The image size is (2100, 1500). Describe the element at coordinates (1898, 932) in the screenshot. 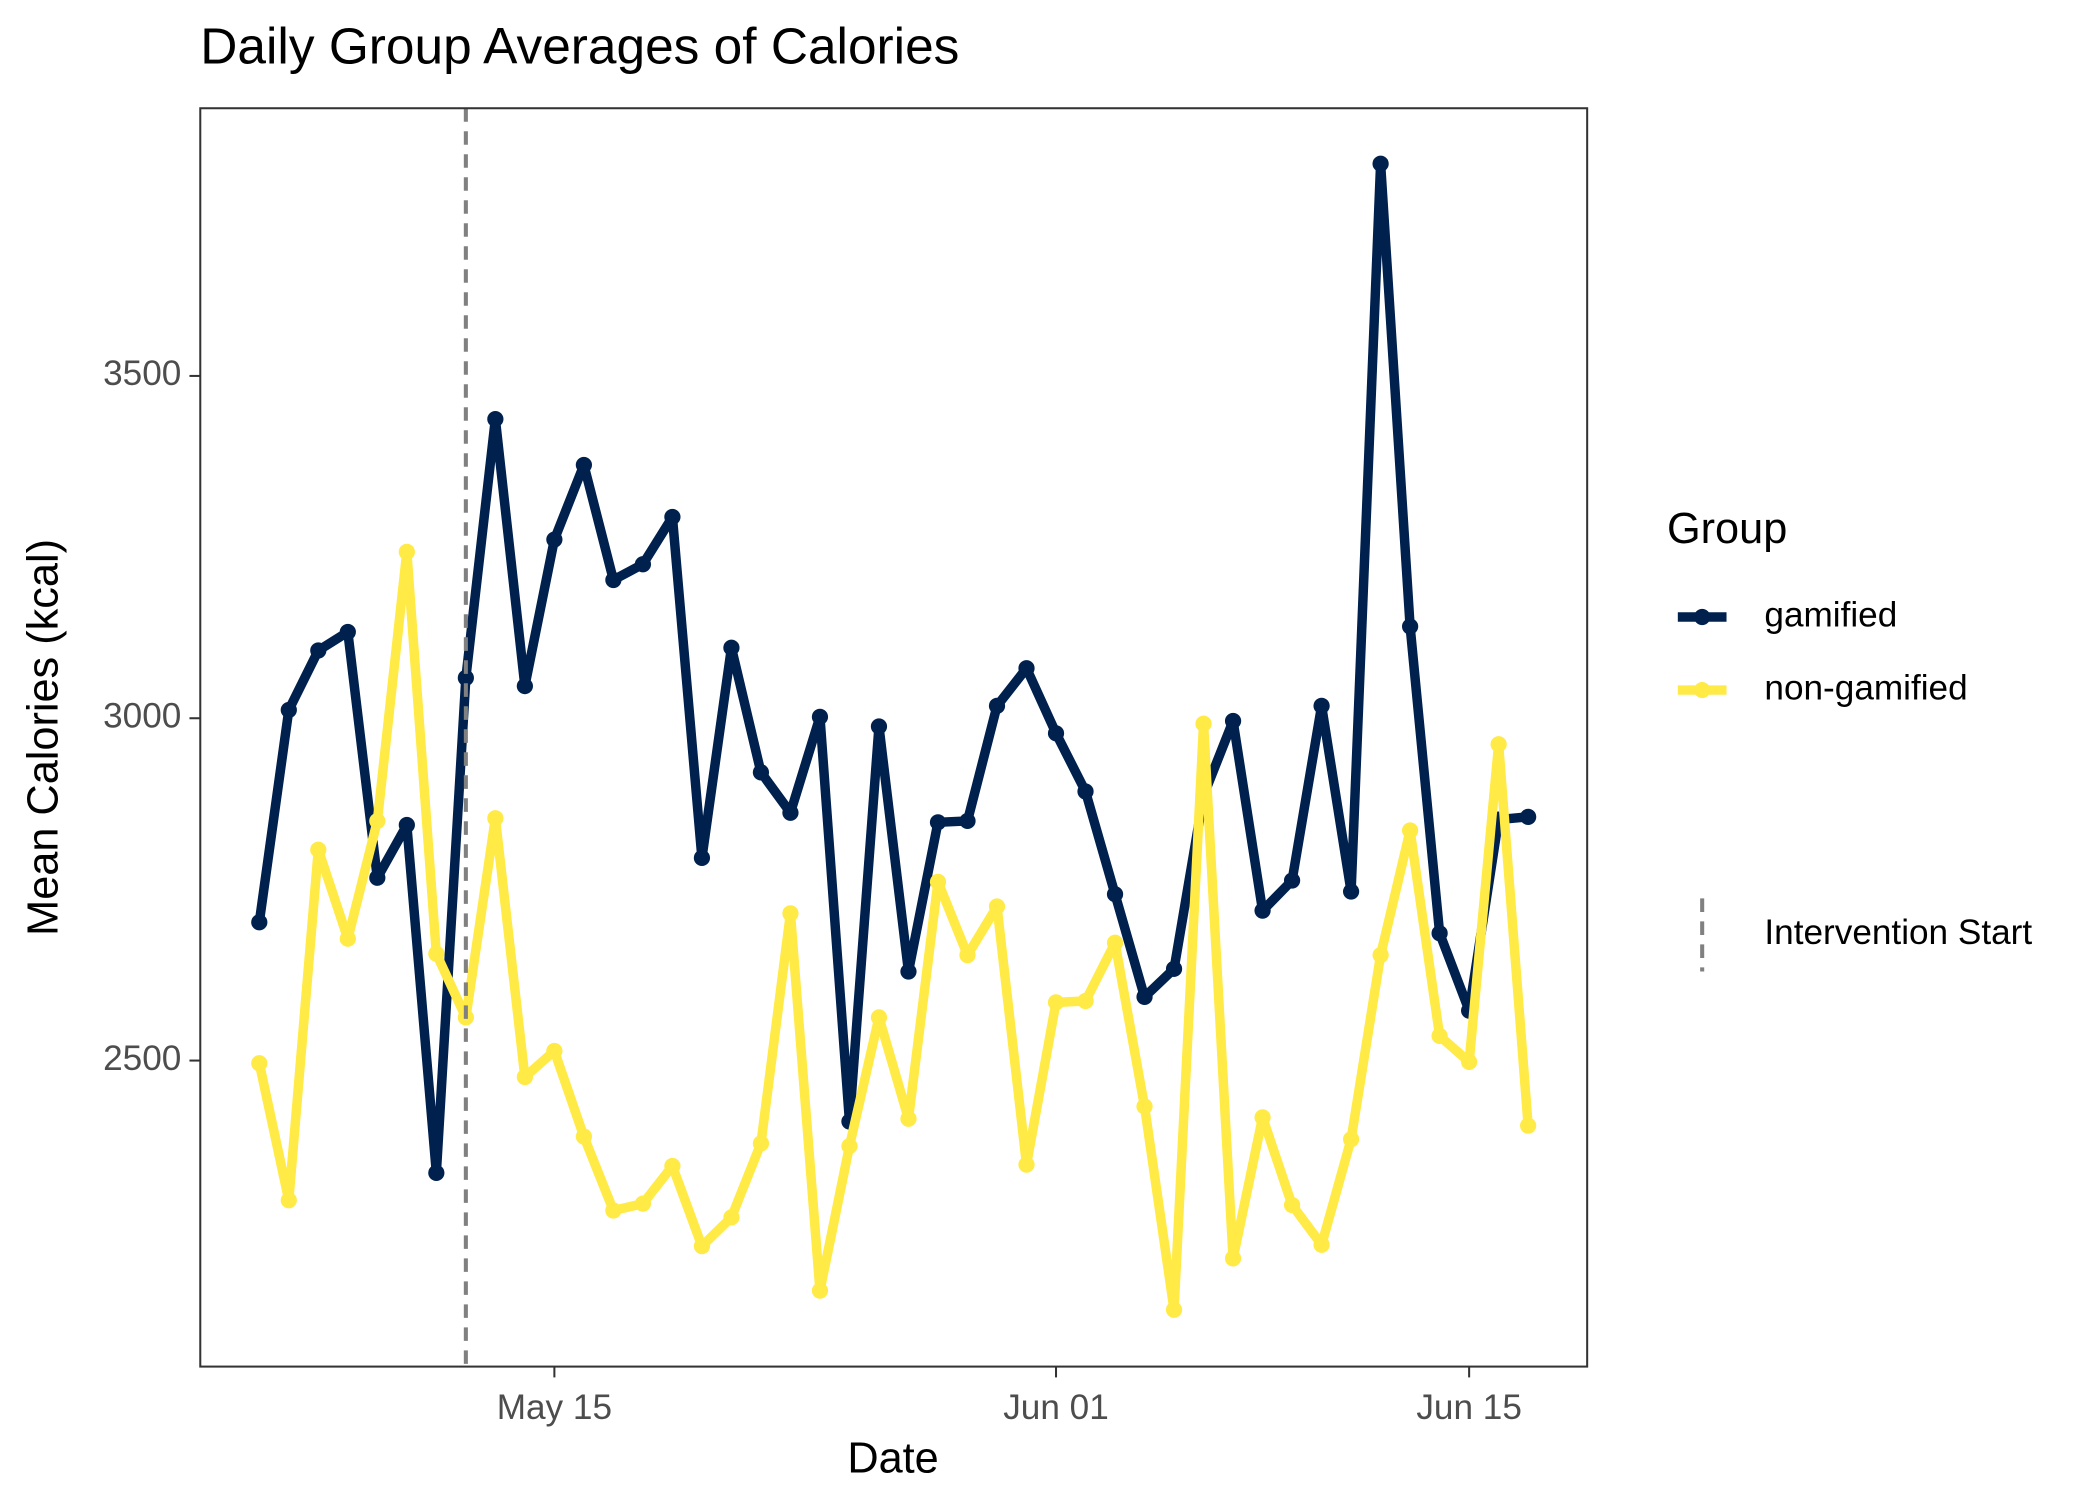

I see `legend-label: Intervention Start` at that location.